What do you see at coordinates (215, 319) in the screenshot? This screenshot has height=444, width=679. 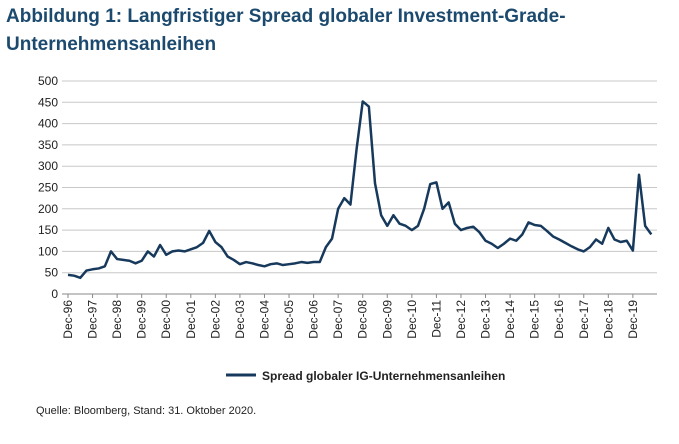 I see `x-tick-label: Dec-02` at bounding box center [215, 319].